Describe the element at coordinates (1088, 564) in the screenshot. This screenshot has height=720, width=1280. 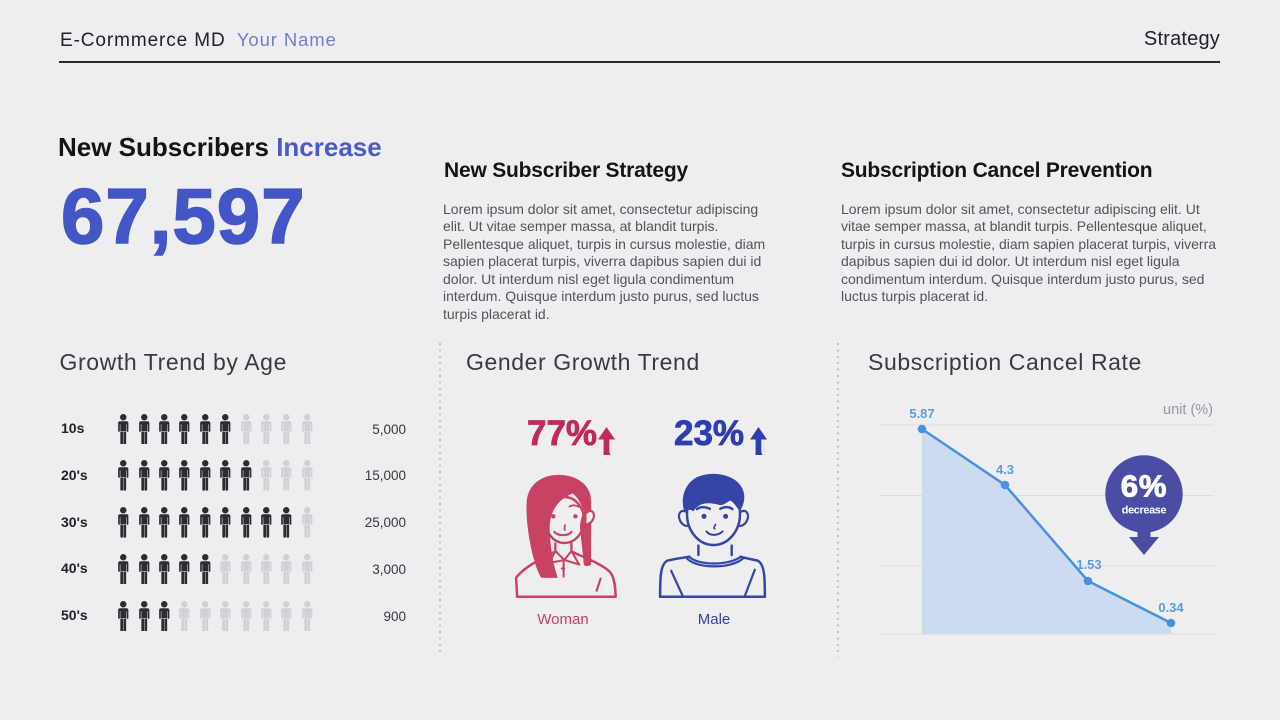
I see `svg-text: 1.53` at that location.